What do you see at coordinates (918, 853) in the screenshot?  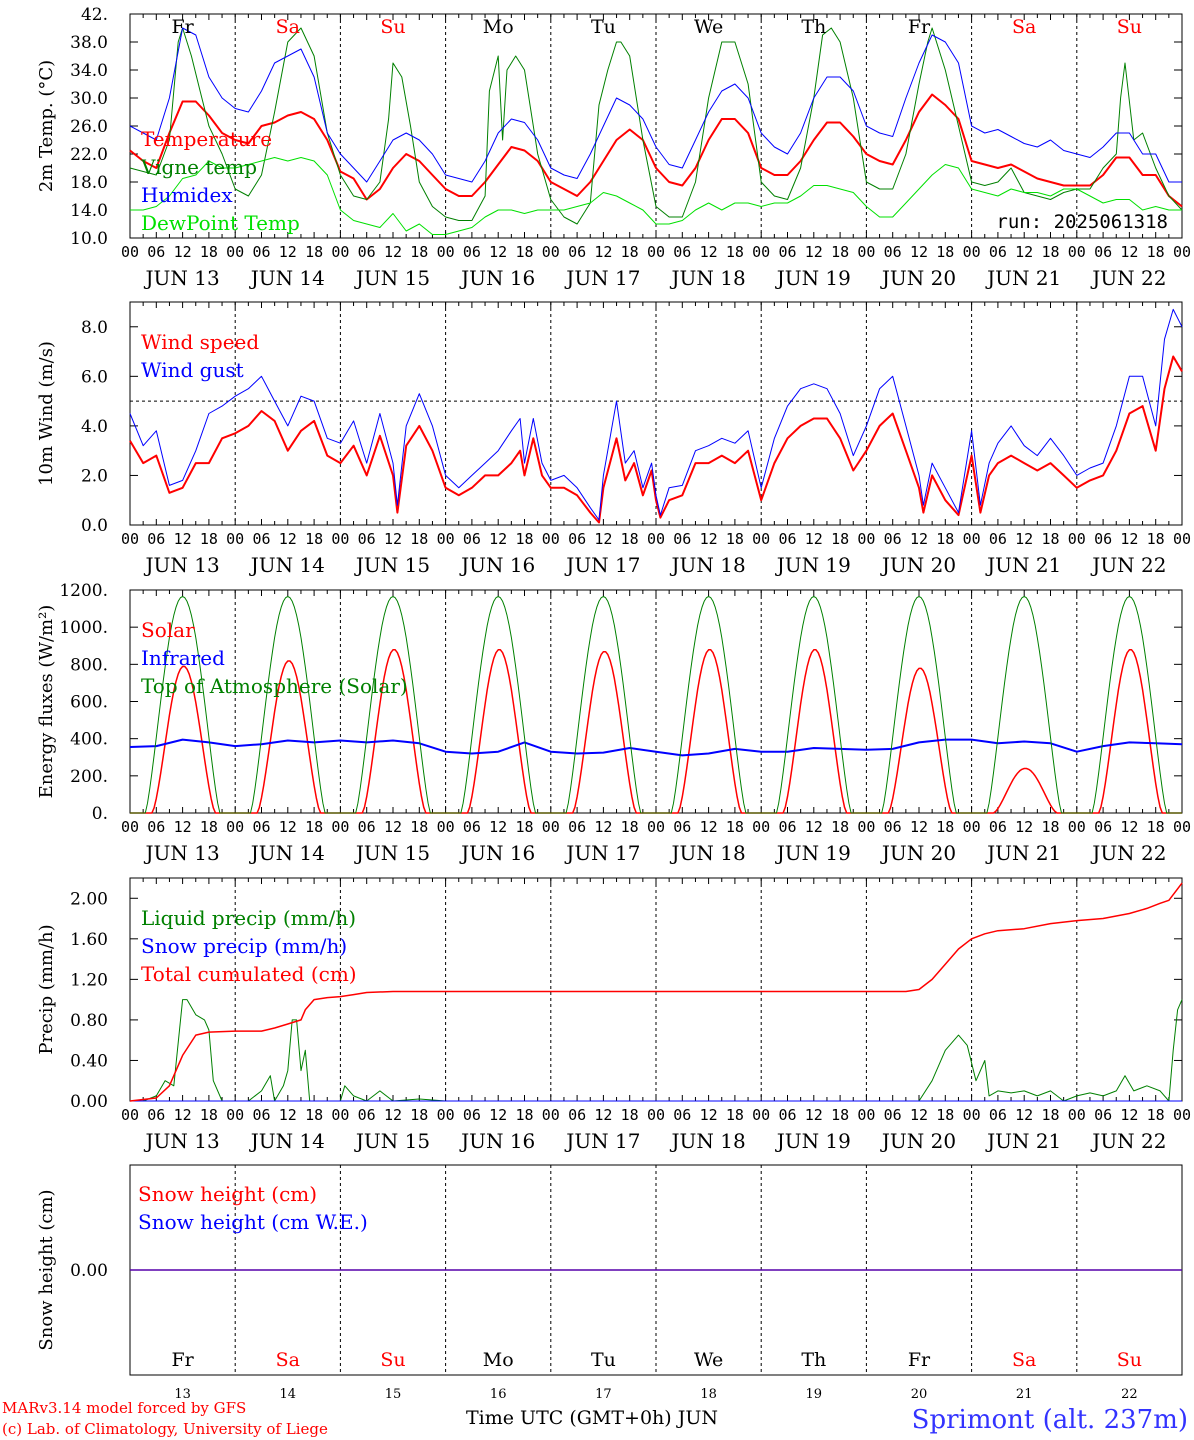 I see `date-label: JUN 20` at bounding box center [918, 853].